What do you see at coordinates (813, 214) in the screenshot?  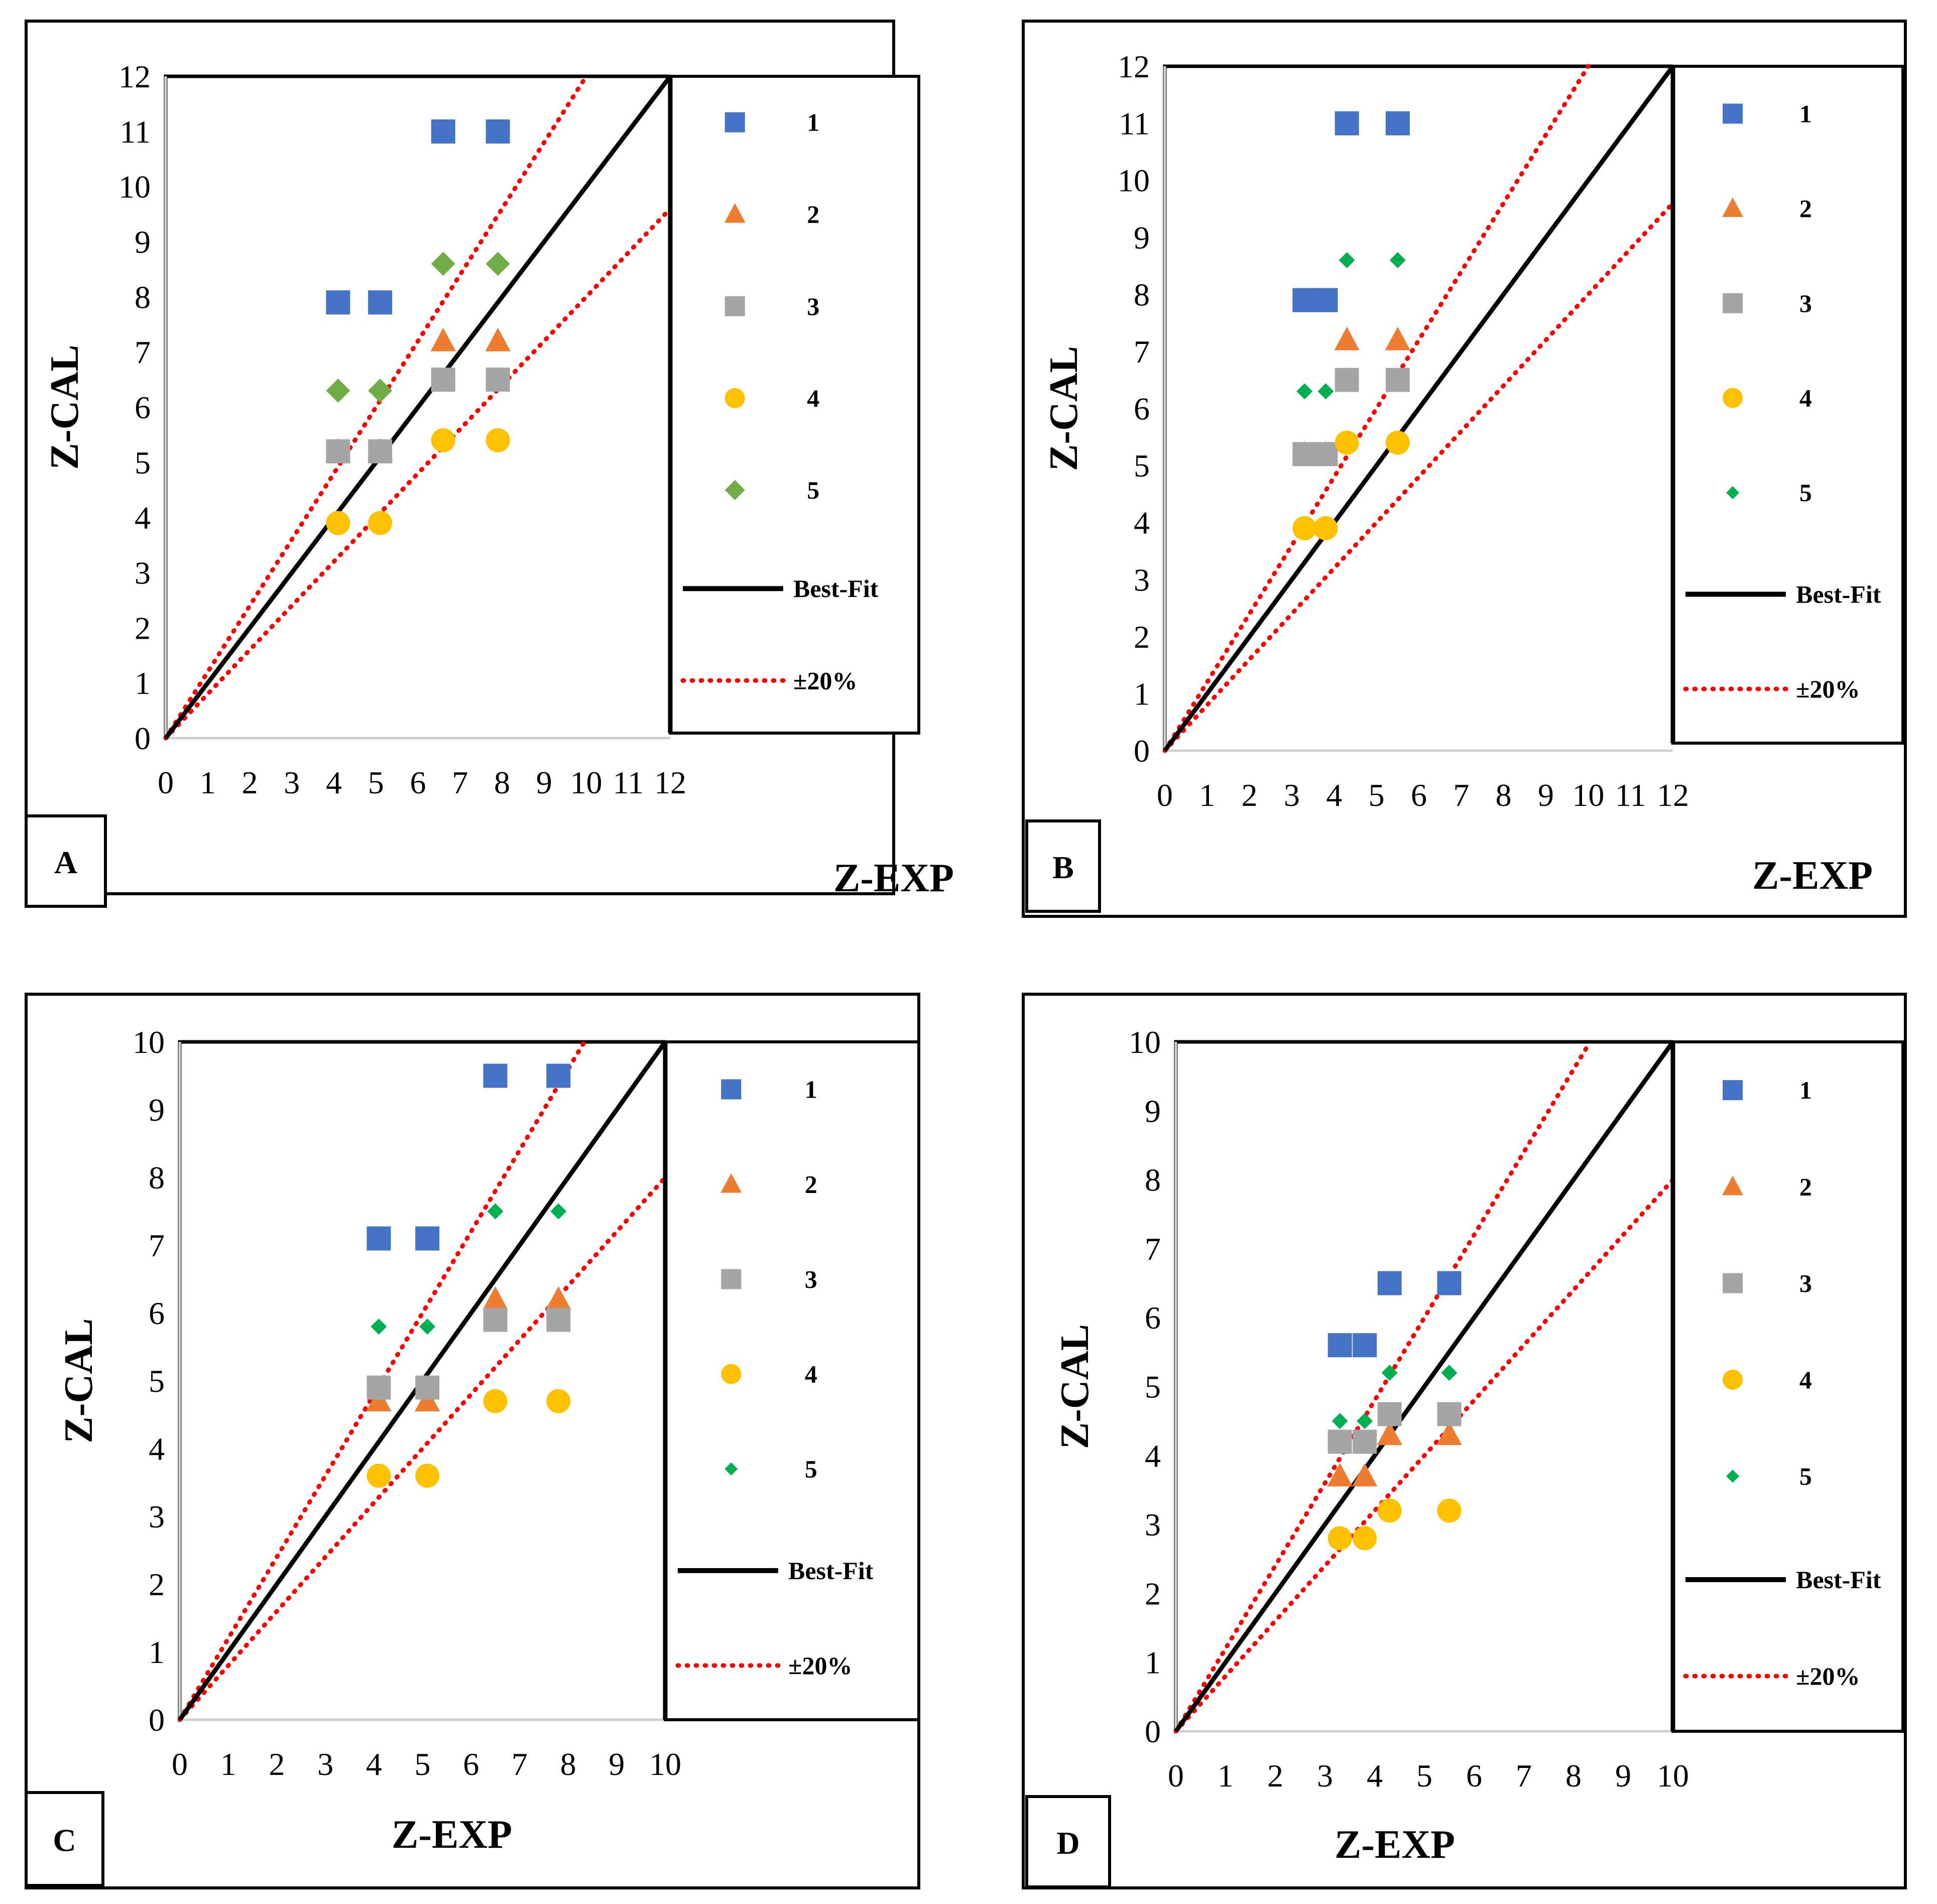 I see `legend-label: 2` at bounding box center [813, 214].